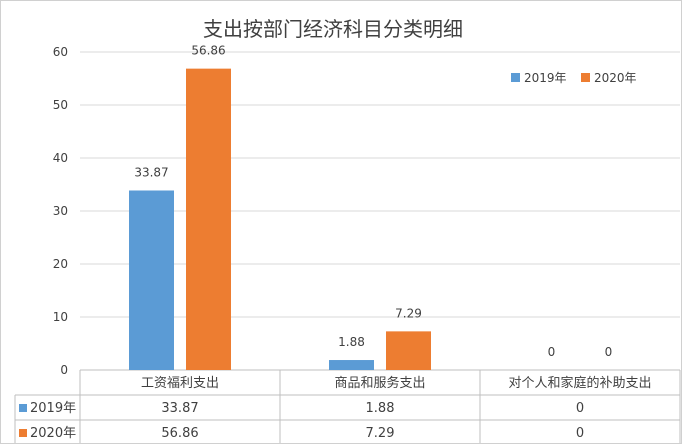 This screenshot has width=682, height=444. I want to click on y-axis: 0 10 20 30 40 50 60, so click(60, 211).